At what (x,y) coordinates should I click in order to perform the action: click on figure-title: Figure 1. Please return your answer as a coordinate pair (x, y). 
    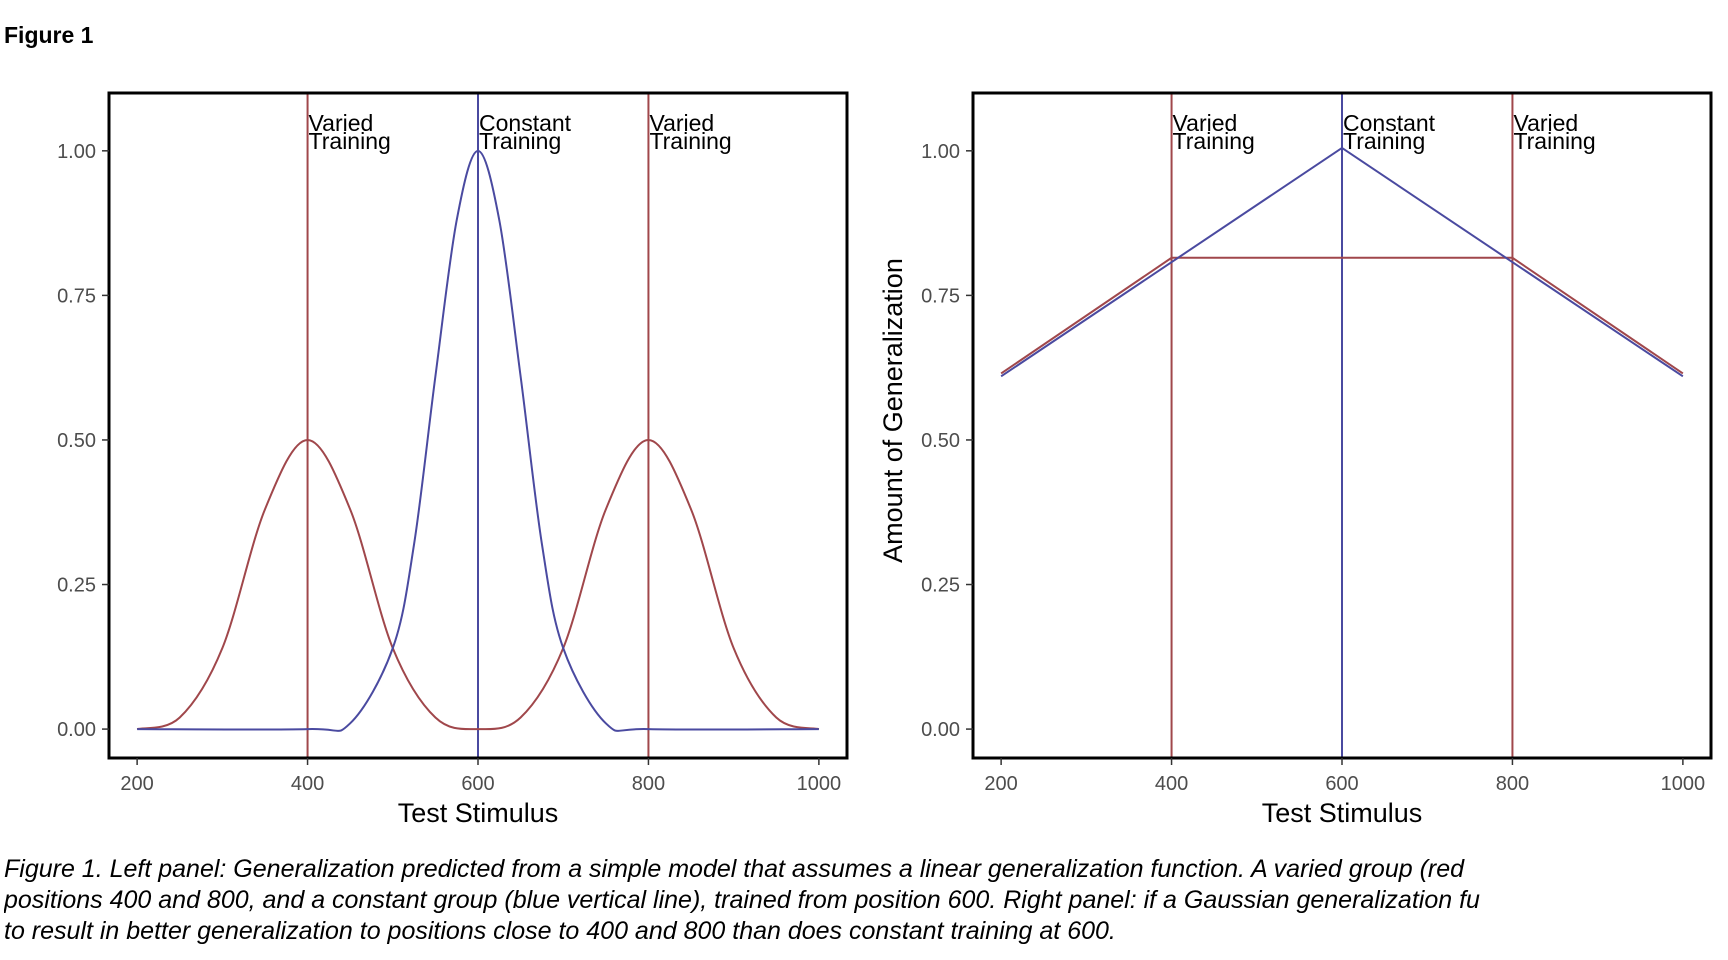
    Looking at the image, I should click on (49, 35).